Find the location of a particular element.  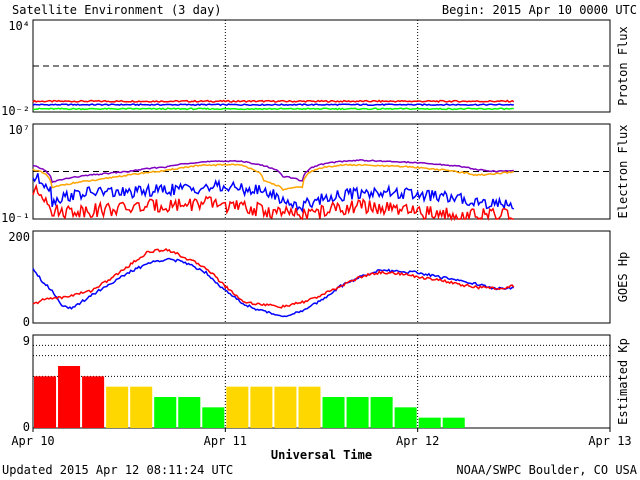

y-axis-label: Proton Flux is located at coordinates (623, 65).